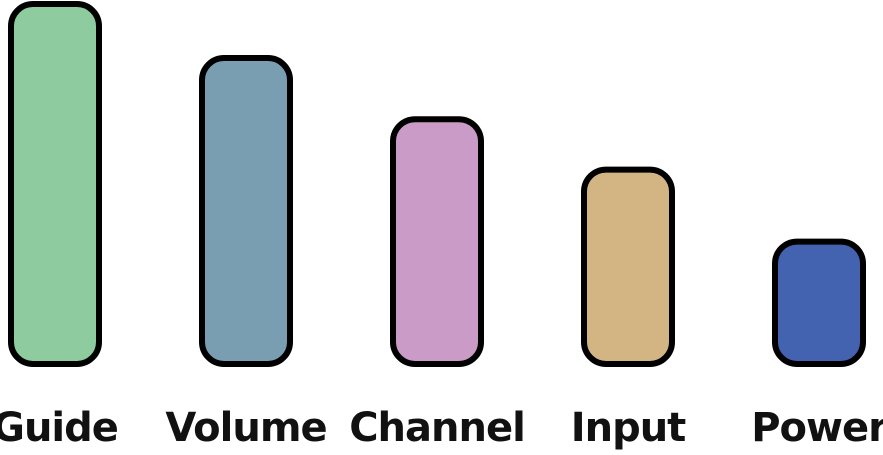  What do you see at coordinates (245, 428) in the screenshot?
I see `category-label-volume: Volume` at bounding box center [245, 428].